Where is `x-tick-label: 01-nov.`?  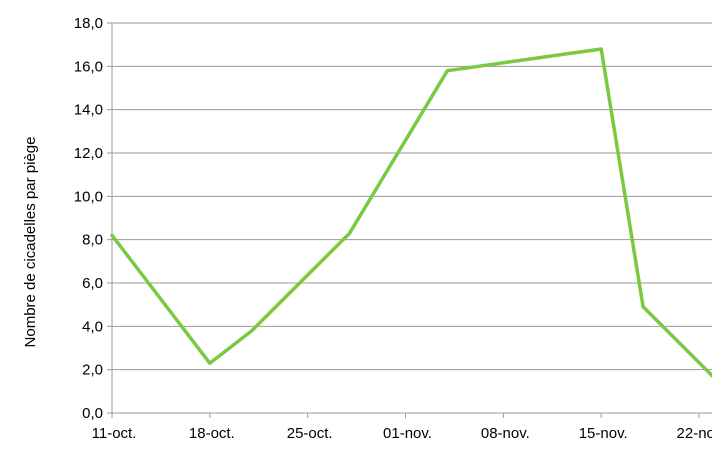
x-tick-label: 01-nov. is located at coordinates (407, 433).